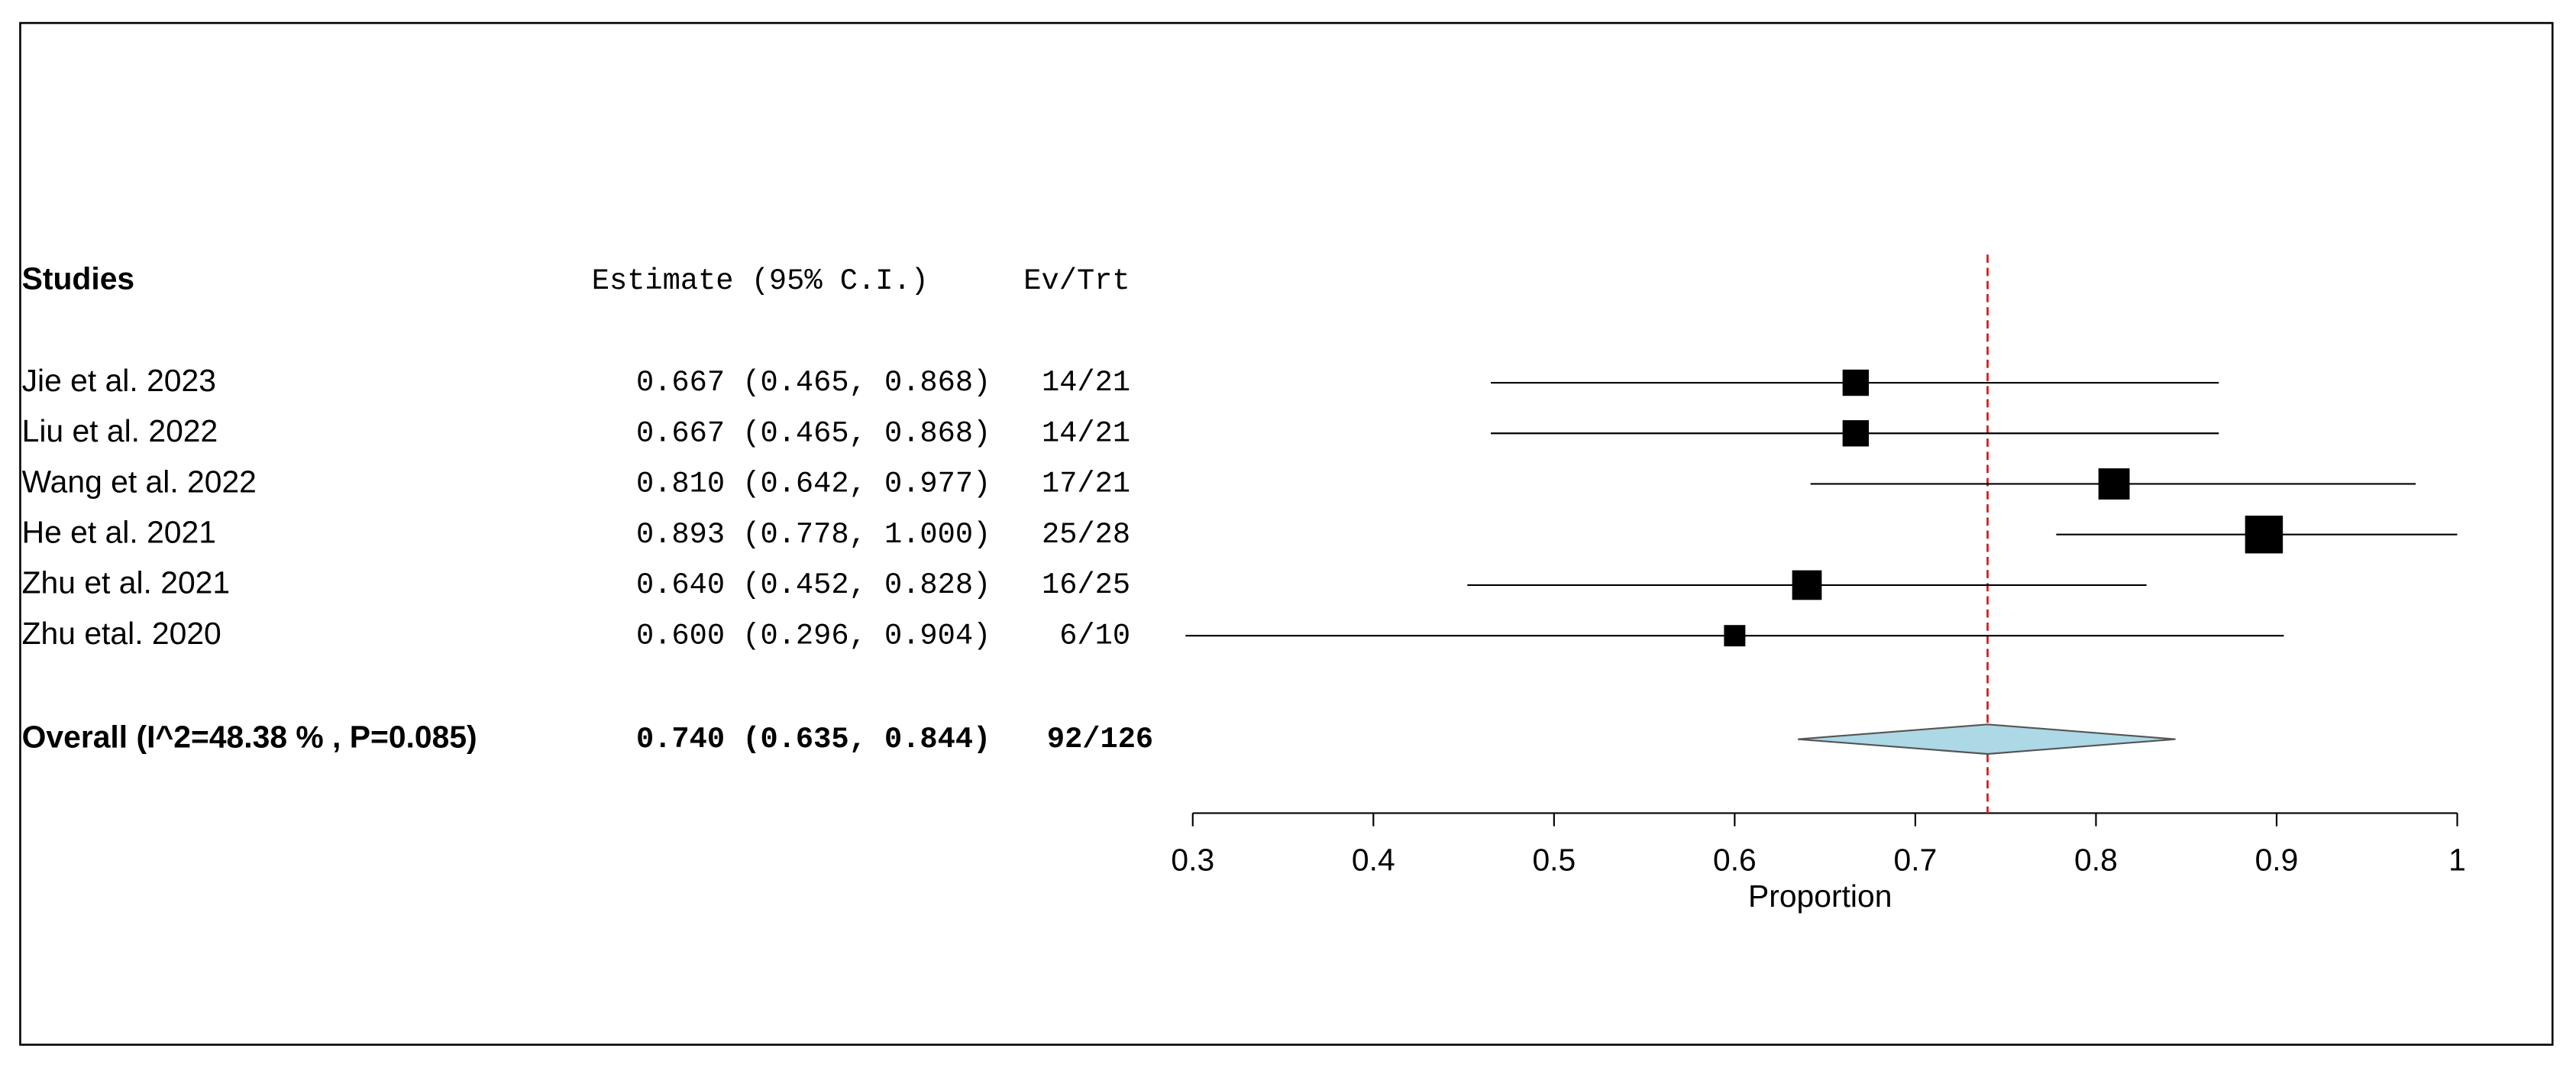 This screenshot has height=1071, width=2576. What do you see at coordinates (814, 485) in the screenshot?
I see `study-estimate: 0.810 (0.642, 0.977)` at bounding box center [814, 485].